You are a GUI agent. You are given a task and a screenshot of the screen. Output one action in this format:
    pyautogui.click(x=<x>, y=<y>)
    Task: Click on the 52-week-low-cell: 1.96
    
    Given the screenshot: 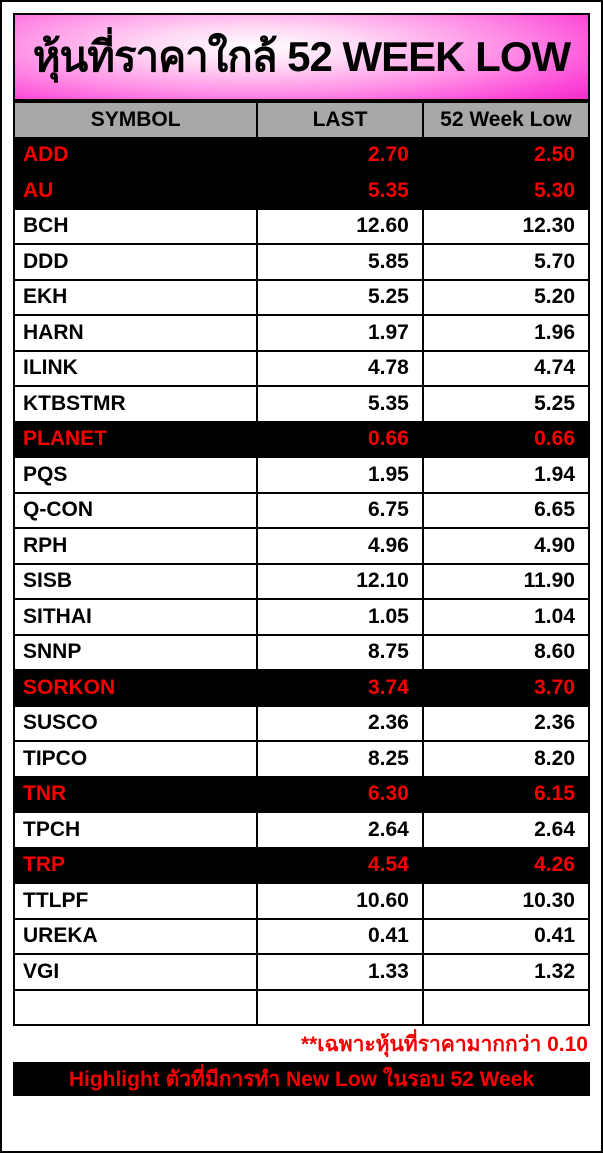 What is the action you would take?
    pyautogui.click(x=506, y=333)
    